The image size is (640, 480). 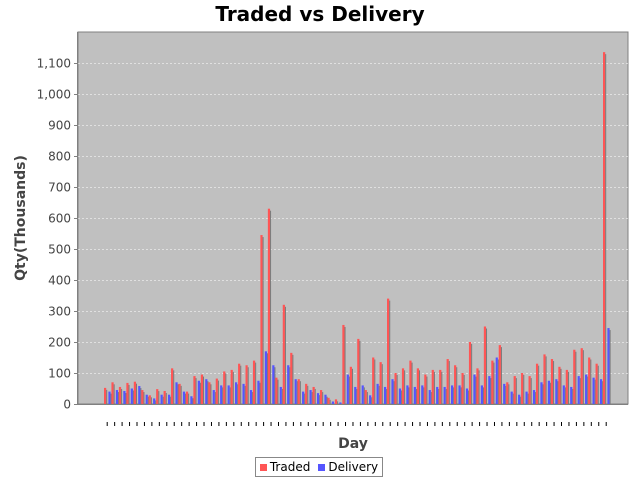 What do you see at coordinates (353, 444) in the screenshot?
I see `x-axis-label: Day` at bounding box center [353, 444].